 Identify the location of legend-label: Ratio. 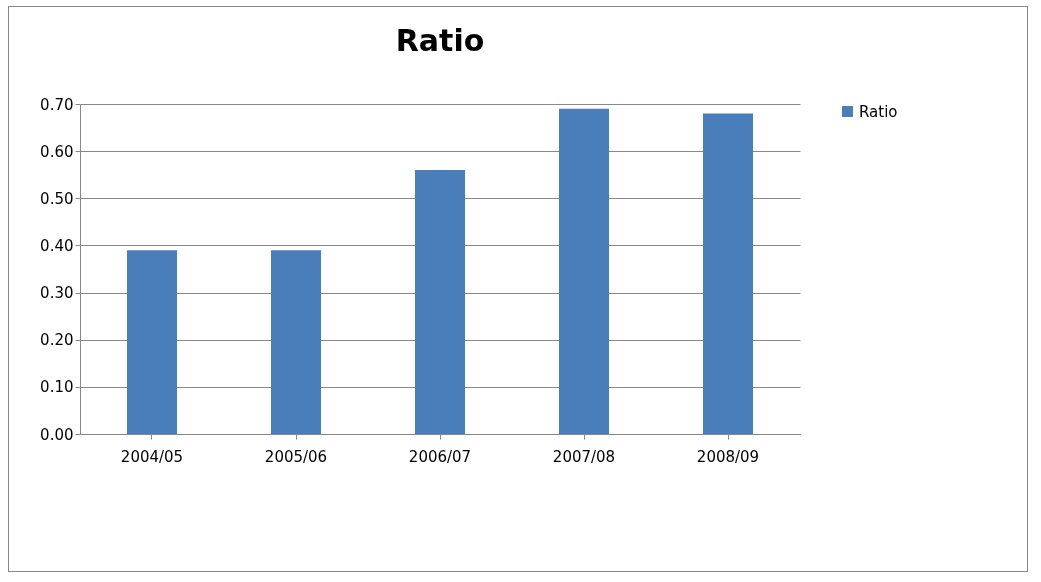
(878, 111).